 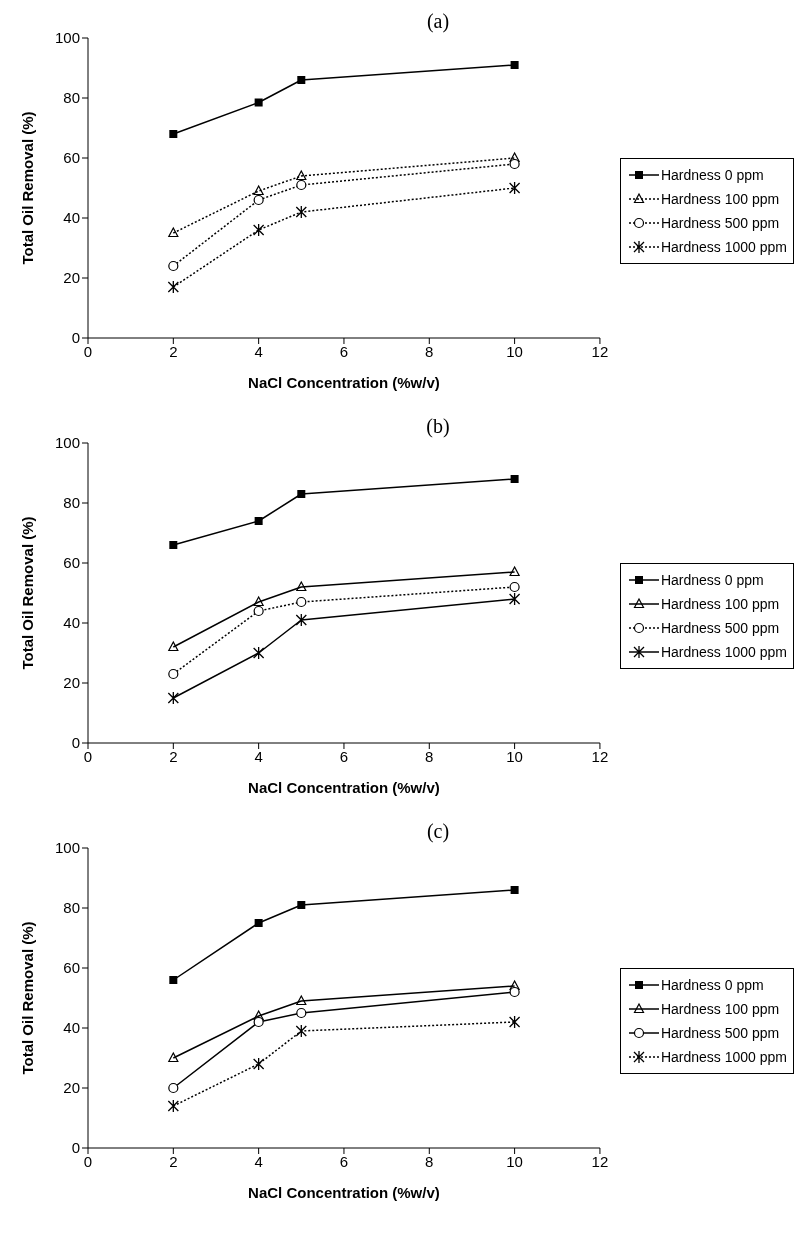 I want to click on chart-title: (b), so click(x=438, y=426).